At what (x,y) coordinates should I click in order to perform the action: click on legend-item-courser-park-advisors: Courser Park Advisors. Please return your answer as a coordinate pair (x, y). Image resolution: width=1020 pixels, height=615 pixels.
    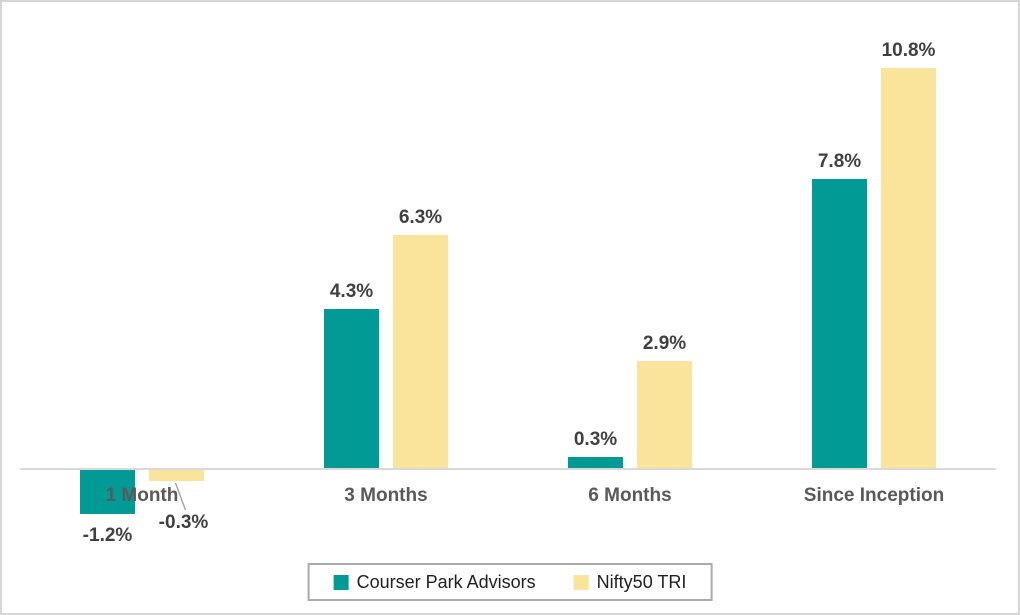
    Looking at the image, I should click on (434, 582).